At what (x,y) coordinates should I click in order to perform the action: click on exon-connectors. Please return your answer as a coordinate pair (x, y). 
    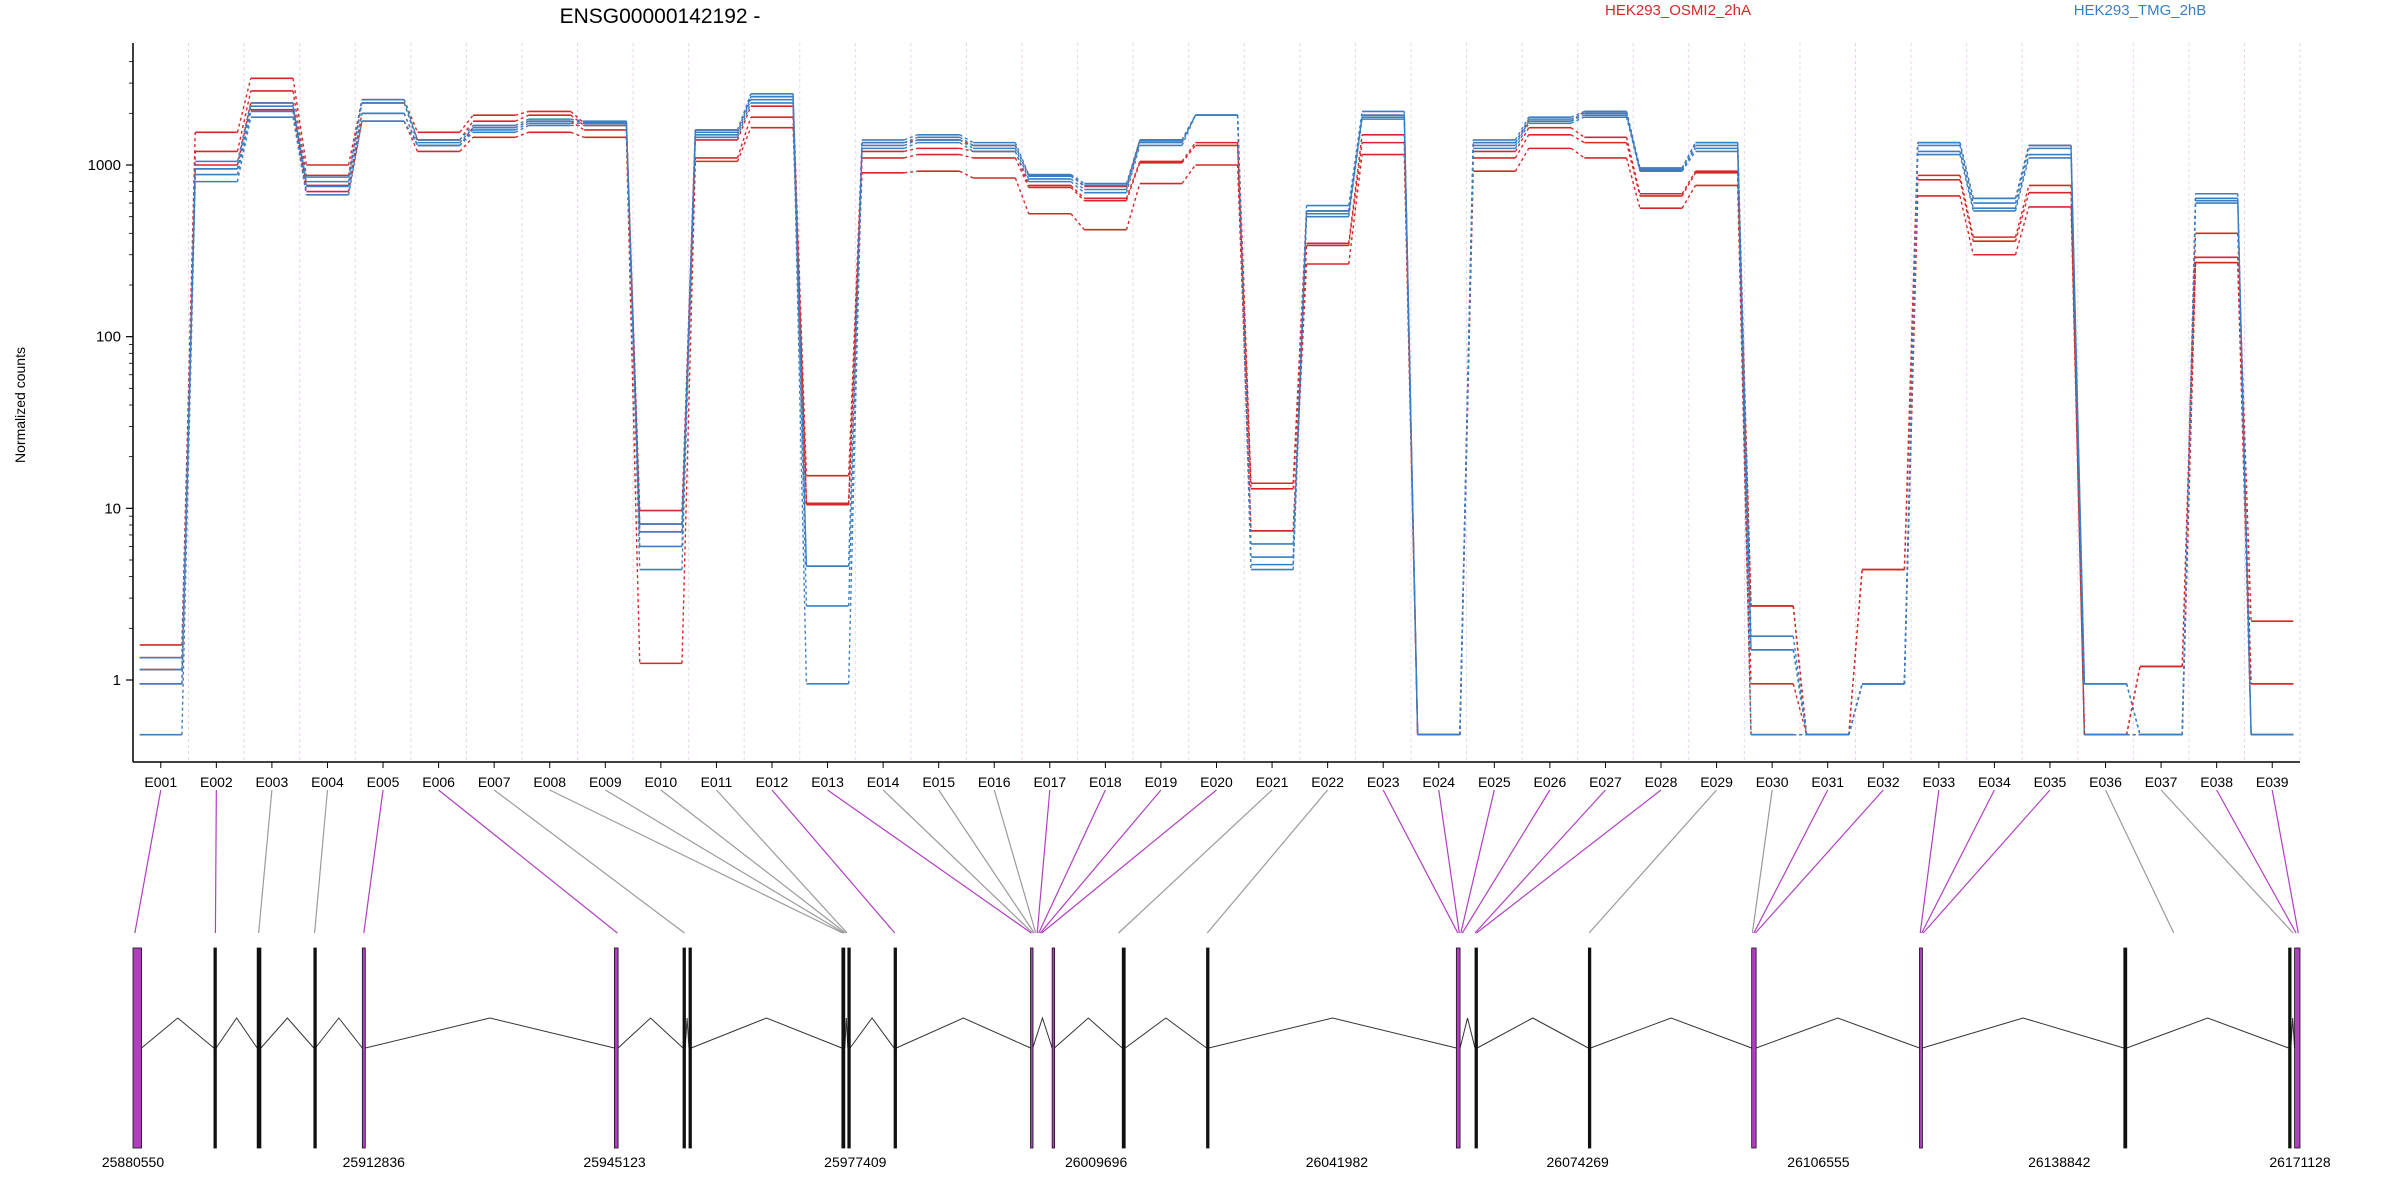
    Looking at the image, I should click on (1216, 861).